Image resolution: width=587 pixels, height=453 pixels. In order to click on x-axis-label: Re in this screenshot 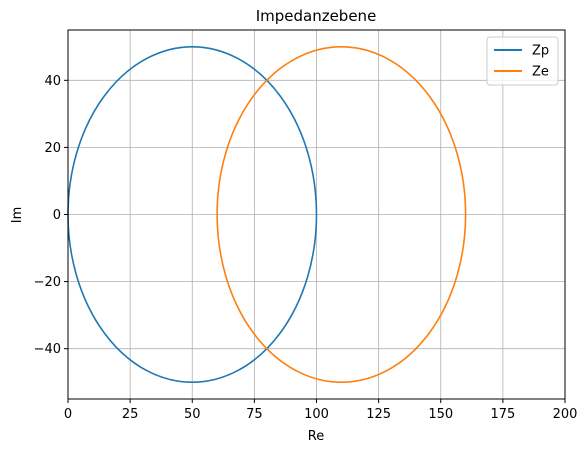, I will do `click(316, 436)`.